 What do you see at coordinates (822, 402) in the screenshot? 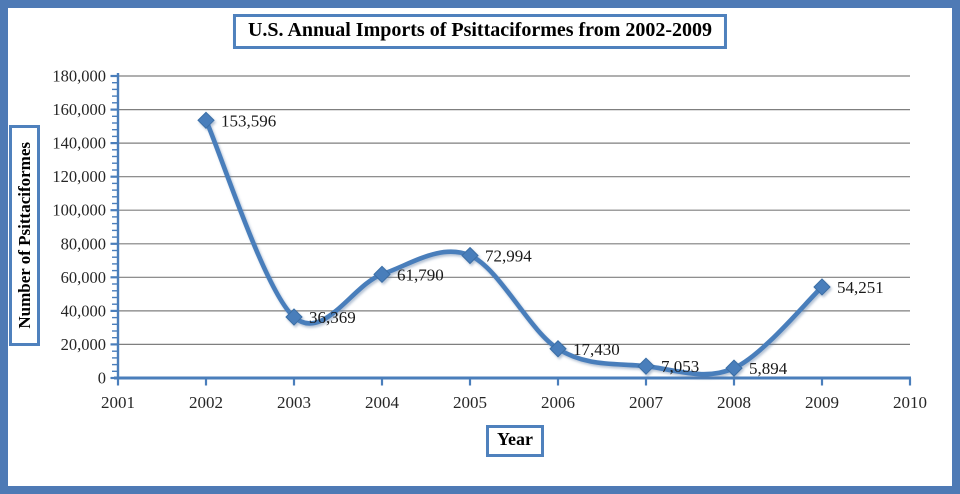
I see `x-tick-label: 2009` at bounding box center [822, 402].